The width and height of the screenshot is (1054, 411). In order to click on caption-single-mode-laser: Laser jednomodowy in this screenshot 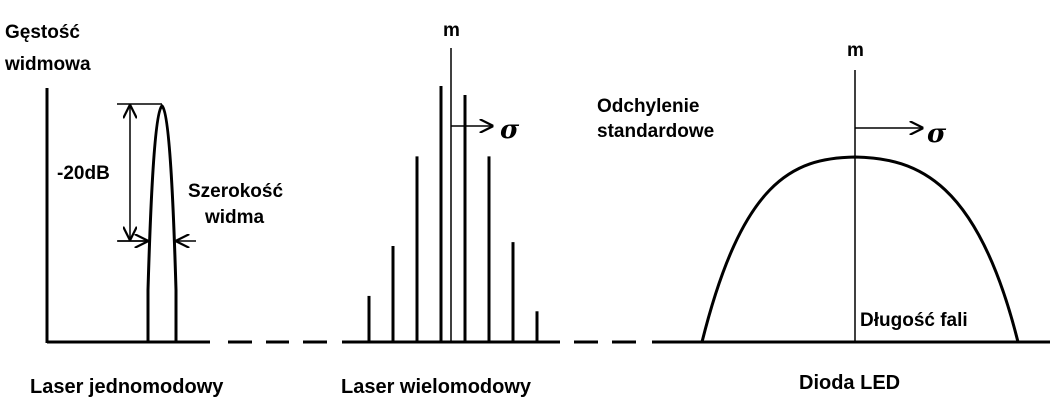, I will do `click(127, 387)`.